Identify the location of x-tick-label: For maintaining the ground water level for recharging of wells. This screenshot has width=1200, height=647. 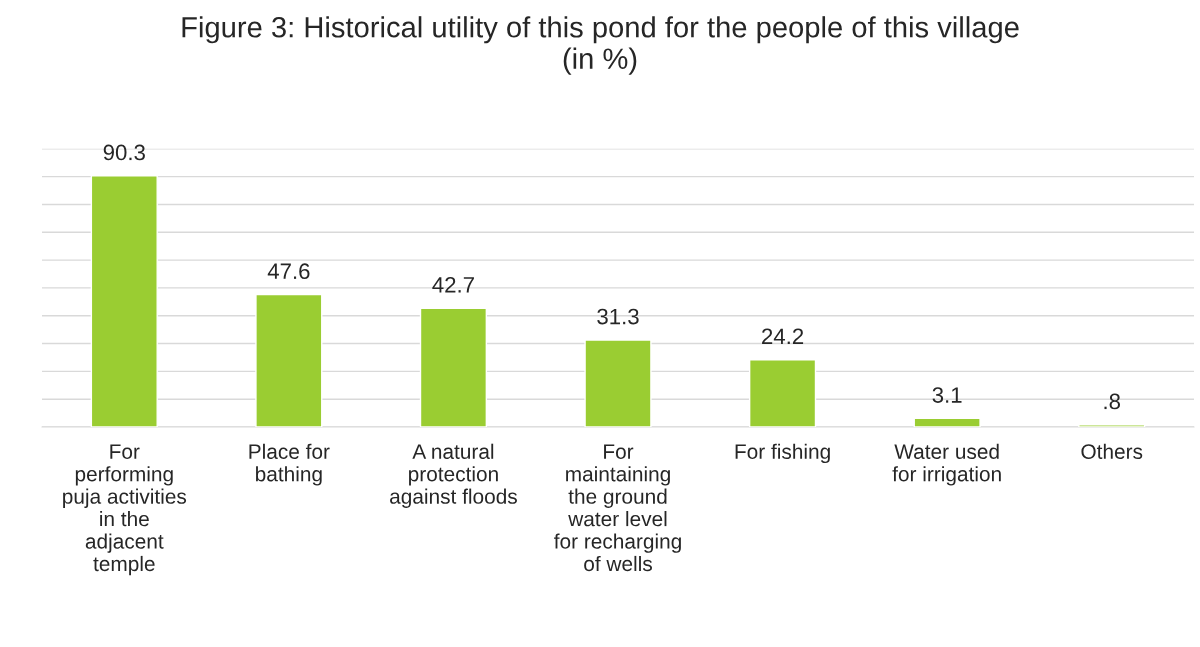
(617, 508).